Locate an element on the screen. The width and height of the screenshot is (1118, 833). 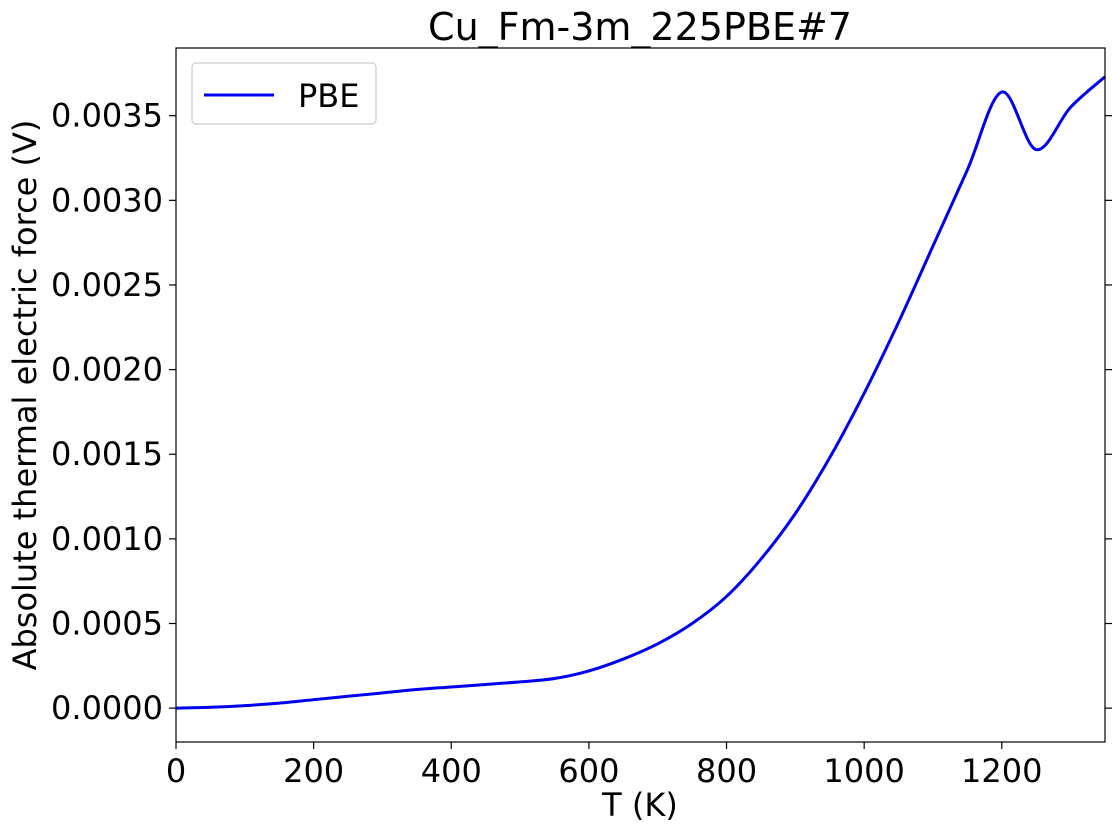
x-tick-label: 1000 is located at coordinates (863, 771).